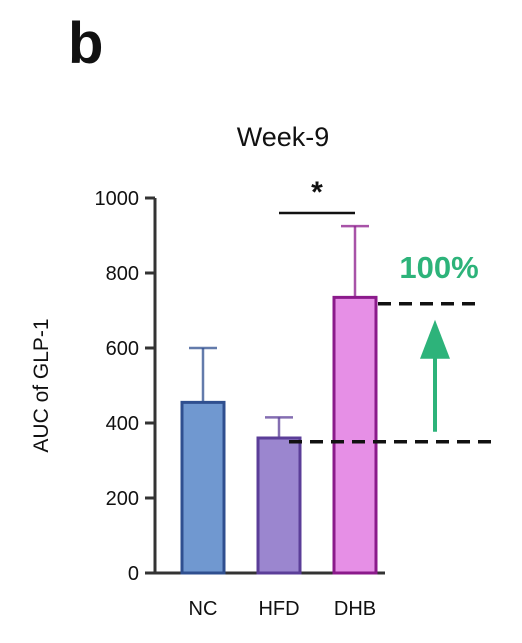  I want to click on x-tick-label-hfd: HFD, so click(278, 609).